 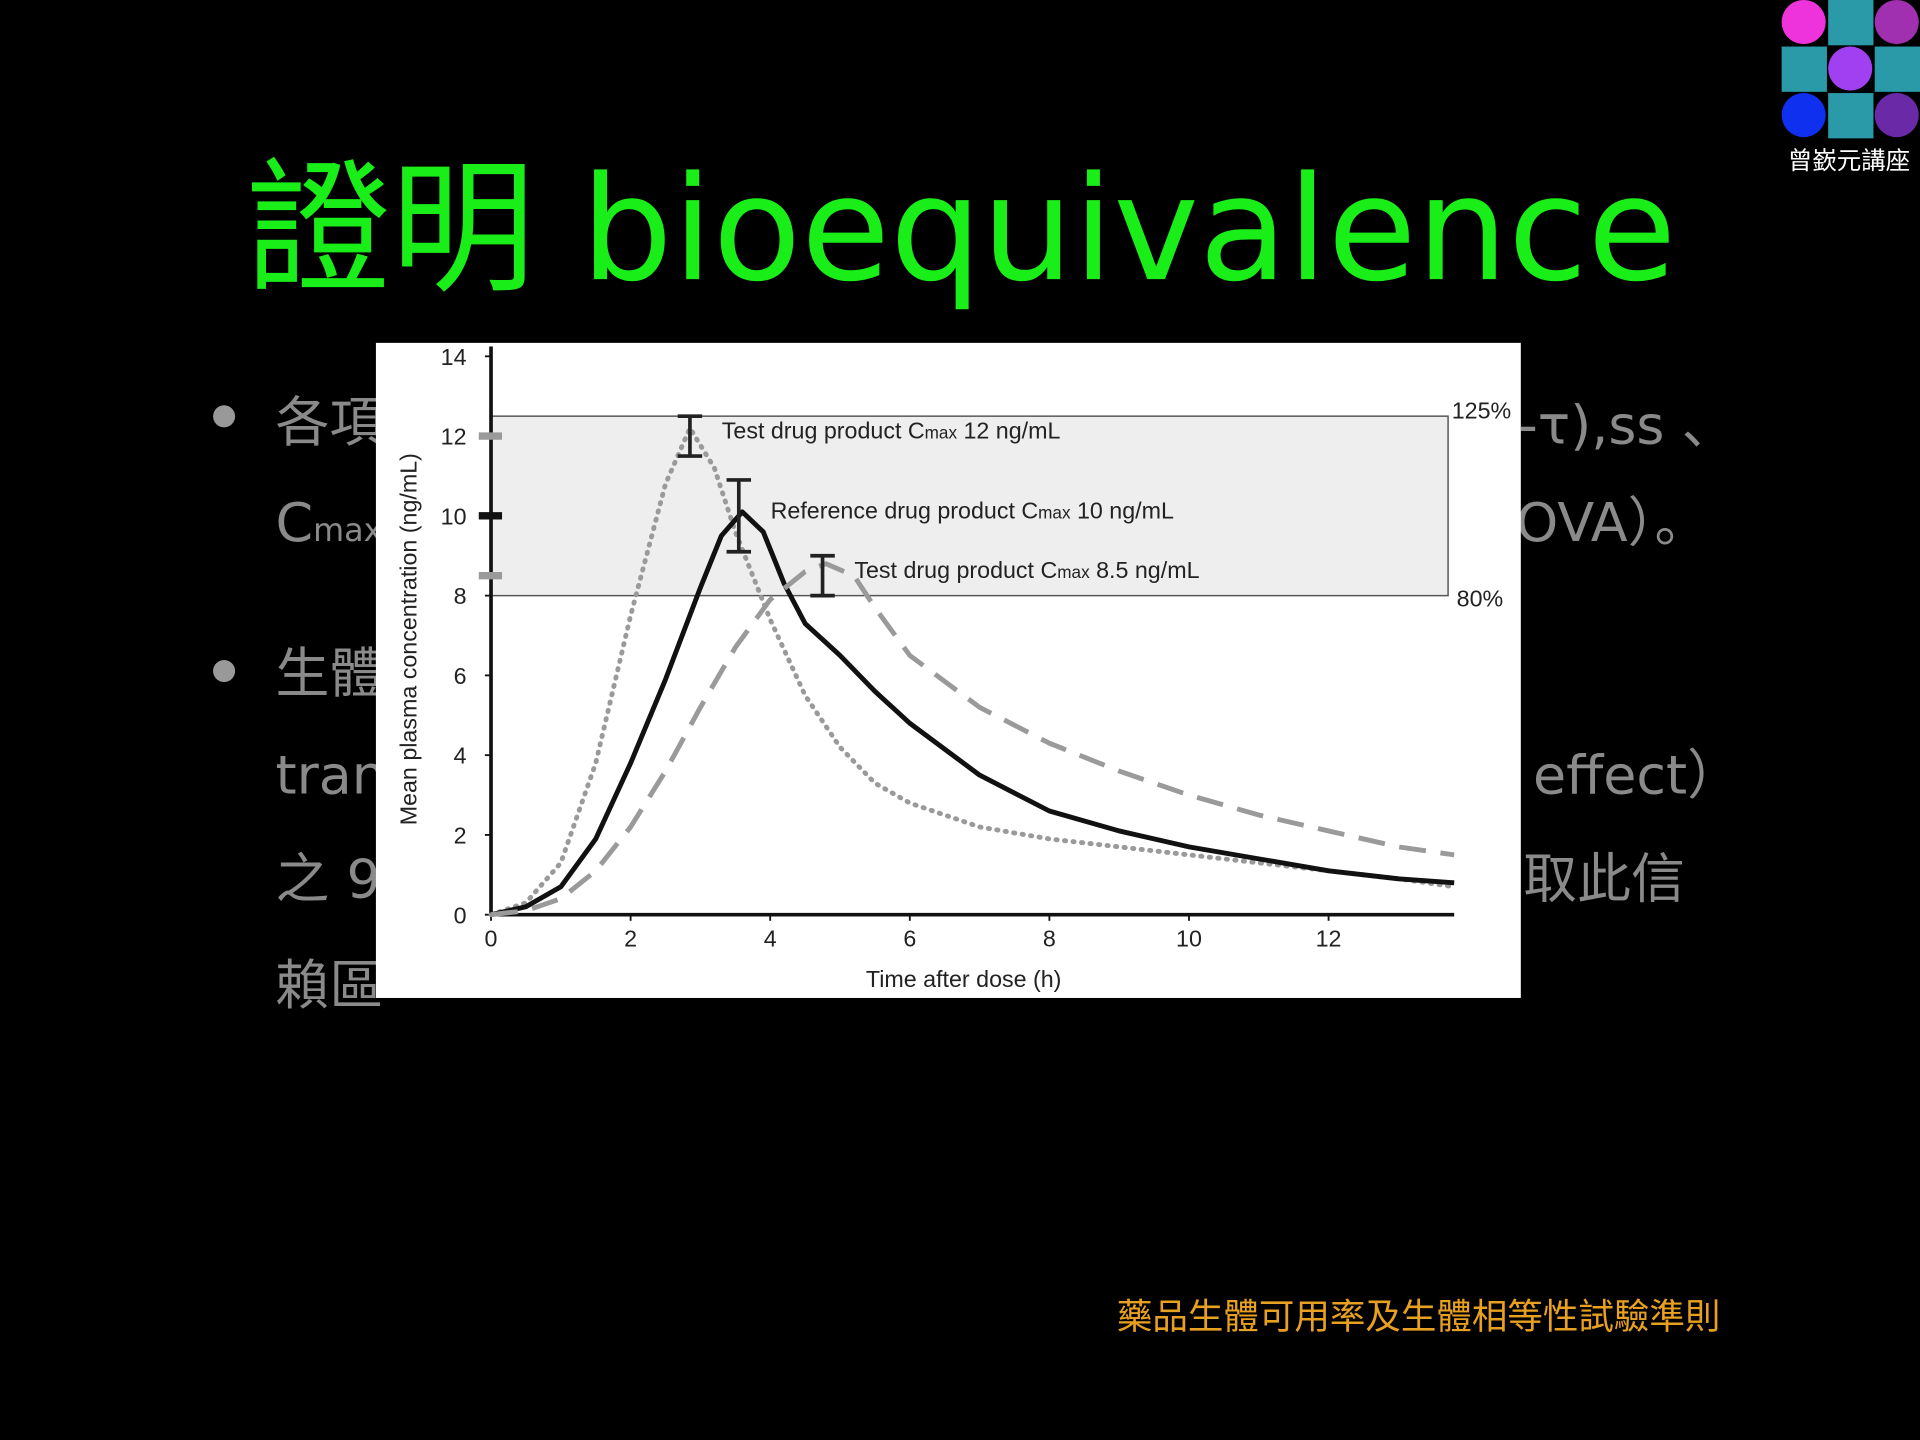 I want to click on cmax-label-text: 8.5 ng/mL, so click(x=1145, y=570).